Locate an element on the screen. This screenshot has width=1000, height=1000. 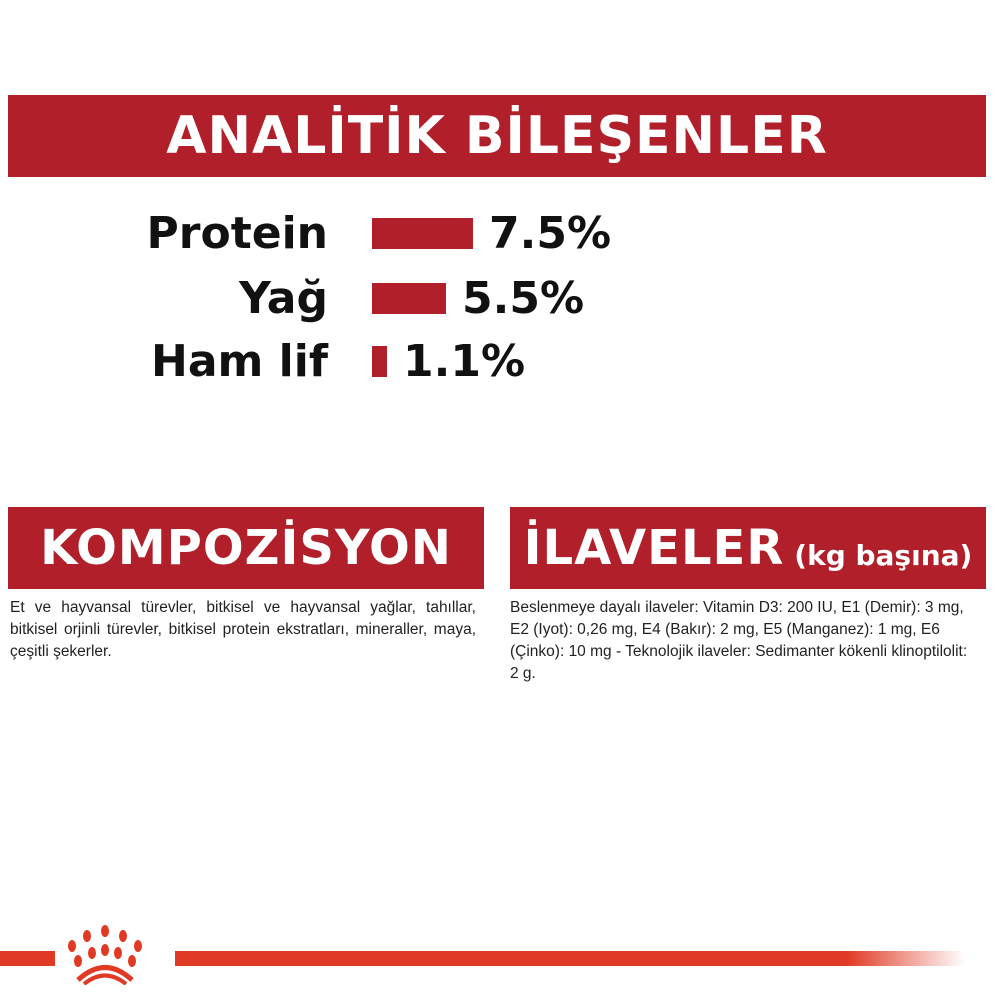
analytic-row-protein: Protein 7.5% is located at coordinates (500, 233).